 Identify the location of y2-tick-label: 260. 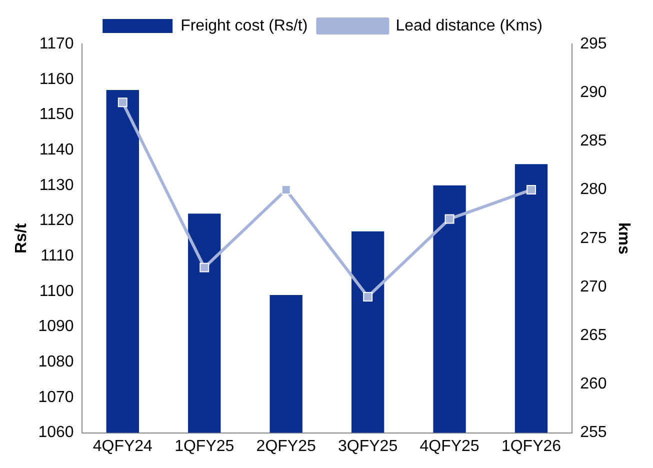
(593, 384).